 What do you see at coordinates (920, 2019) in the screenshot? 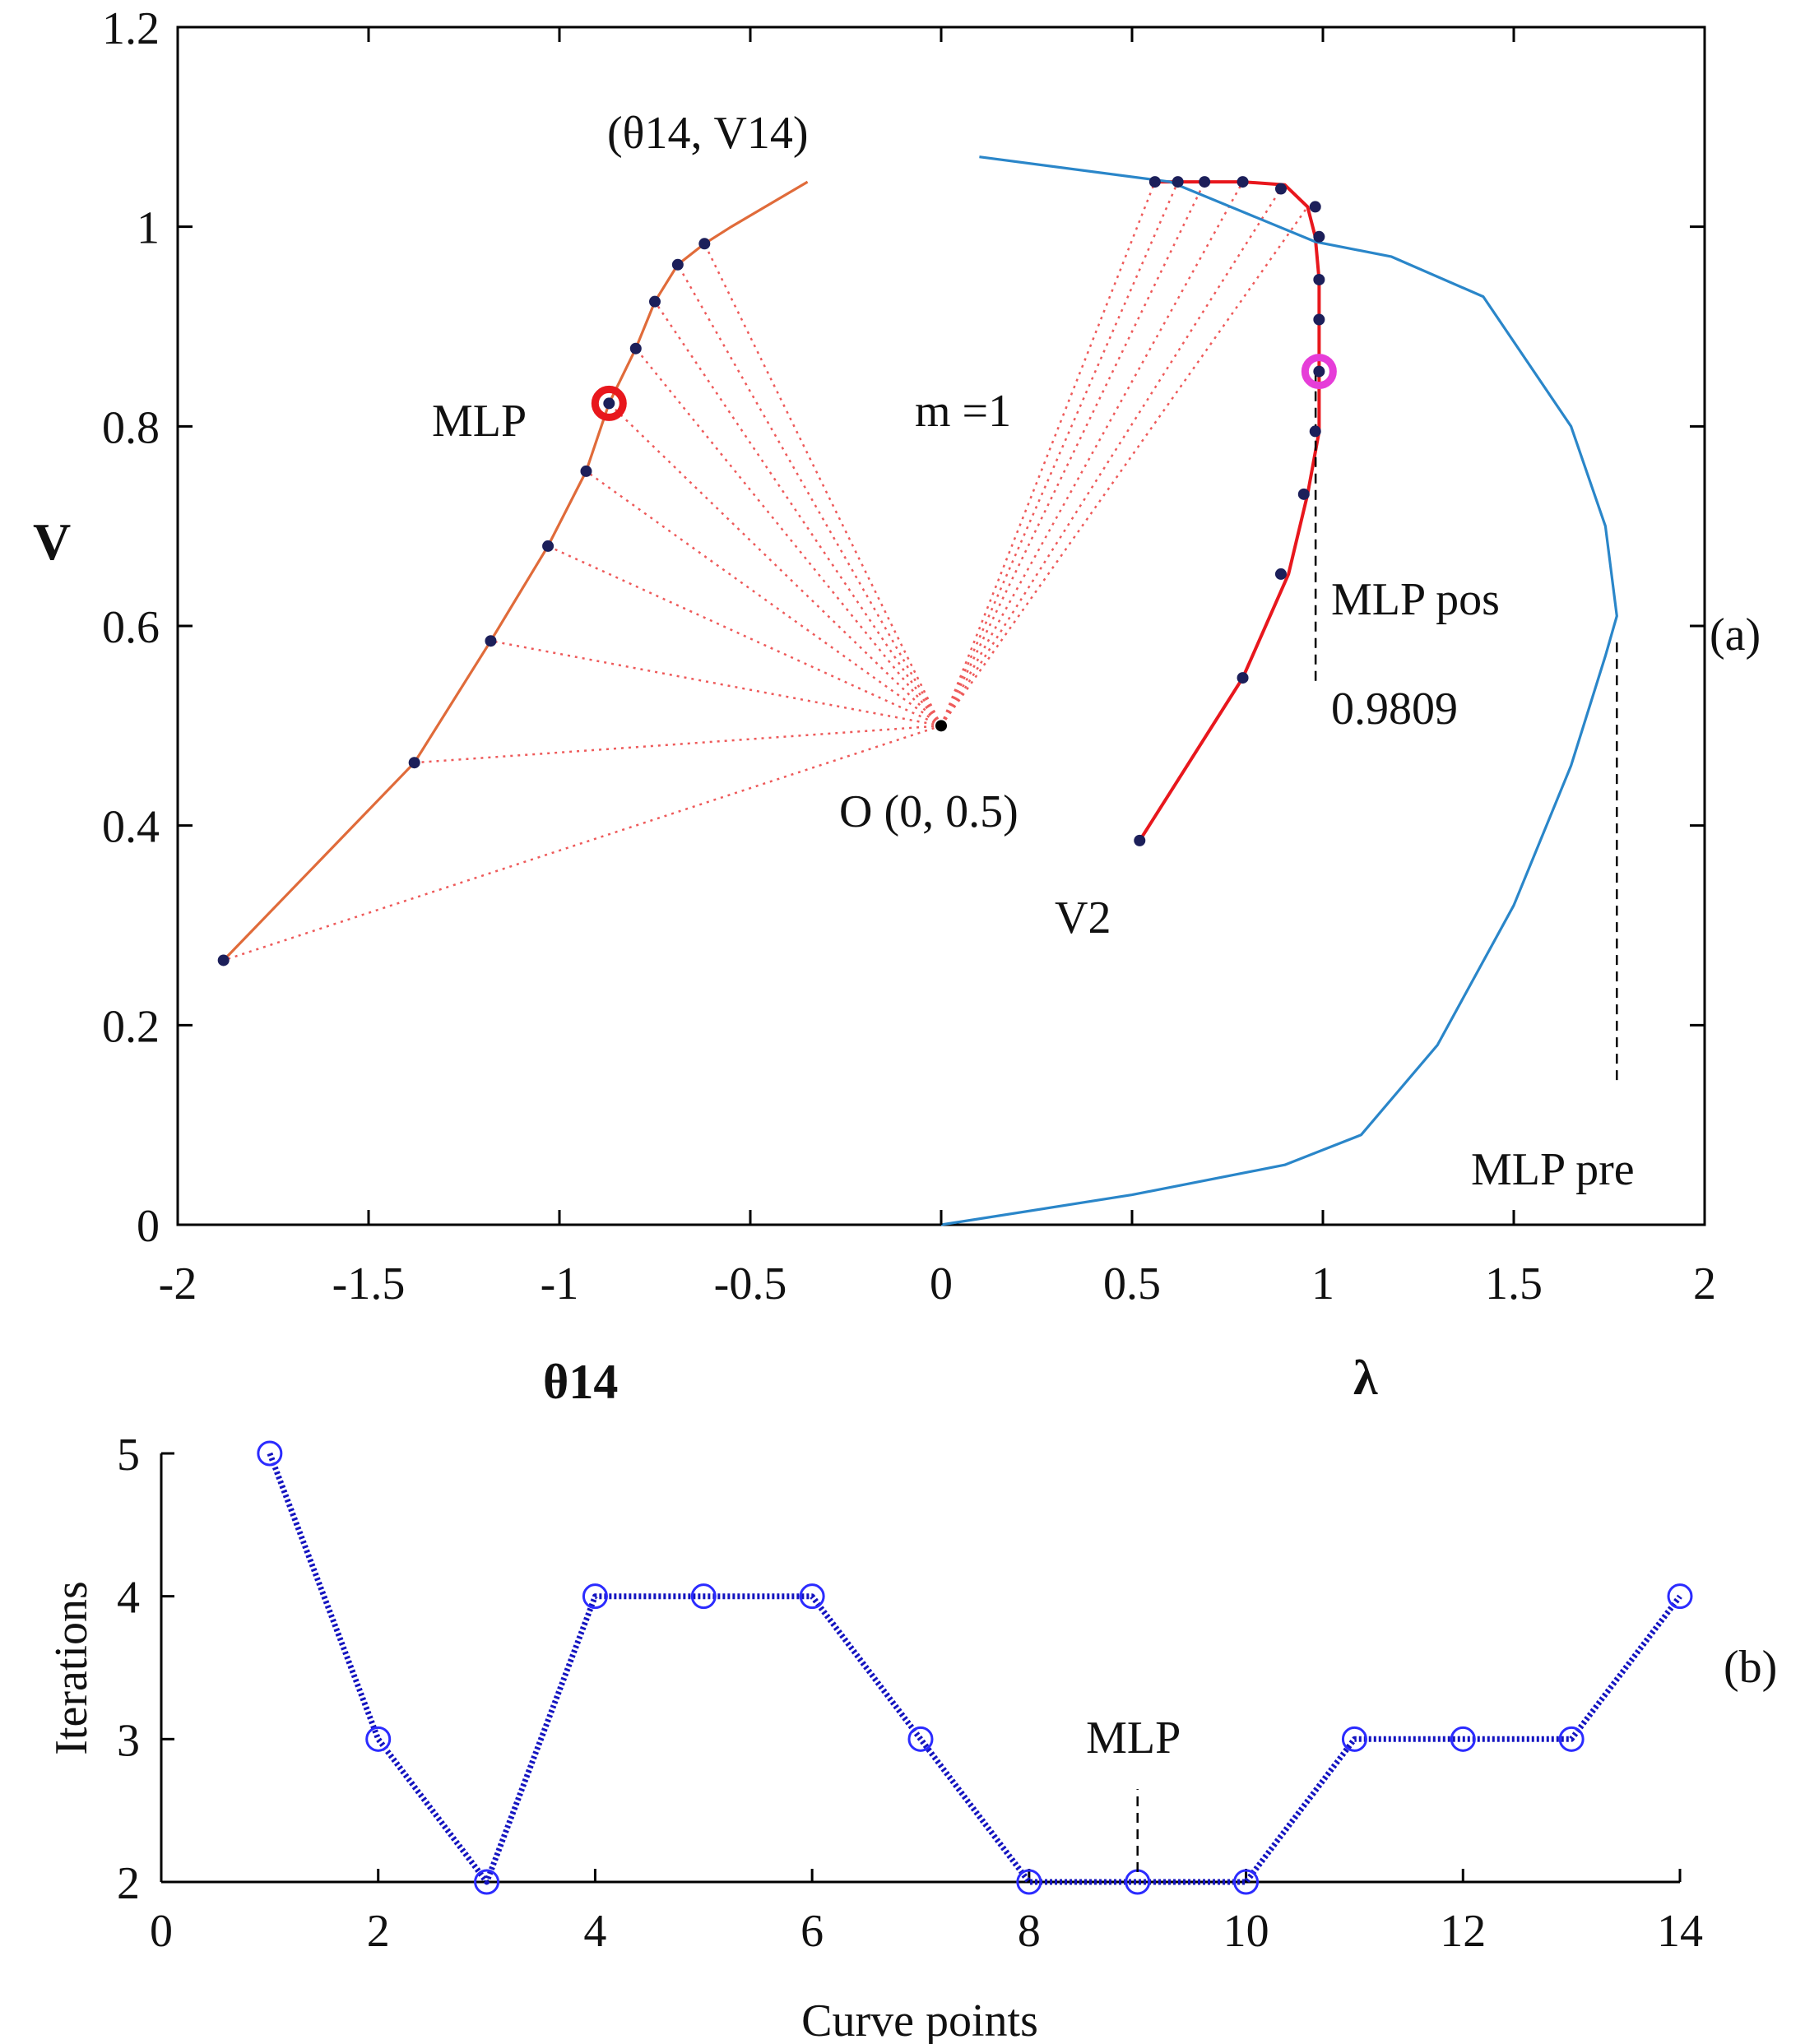
I see `panel-b-x-axis-label: Curve points` at bounding box center [920, 2019].